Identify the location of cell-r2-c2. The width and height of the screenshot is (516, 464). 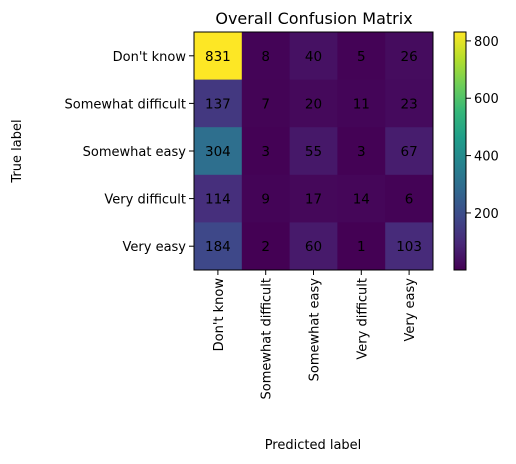
(313, 151).